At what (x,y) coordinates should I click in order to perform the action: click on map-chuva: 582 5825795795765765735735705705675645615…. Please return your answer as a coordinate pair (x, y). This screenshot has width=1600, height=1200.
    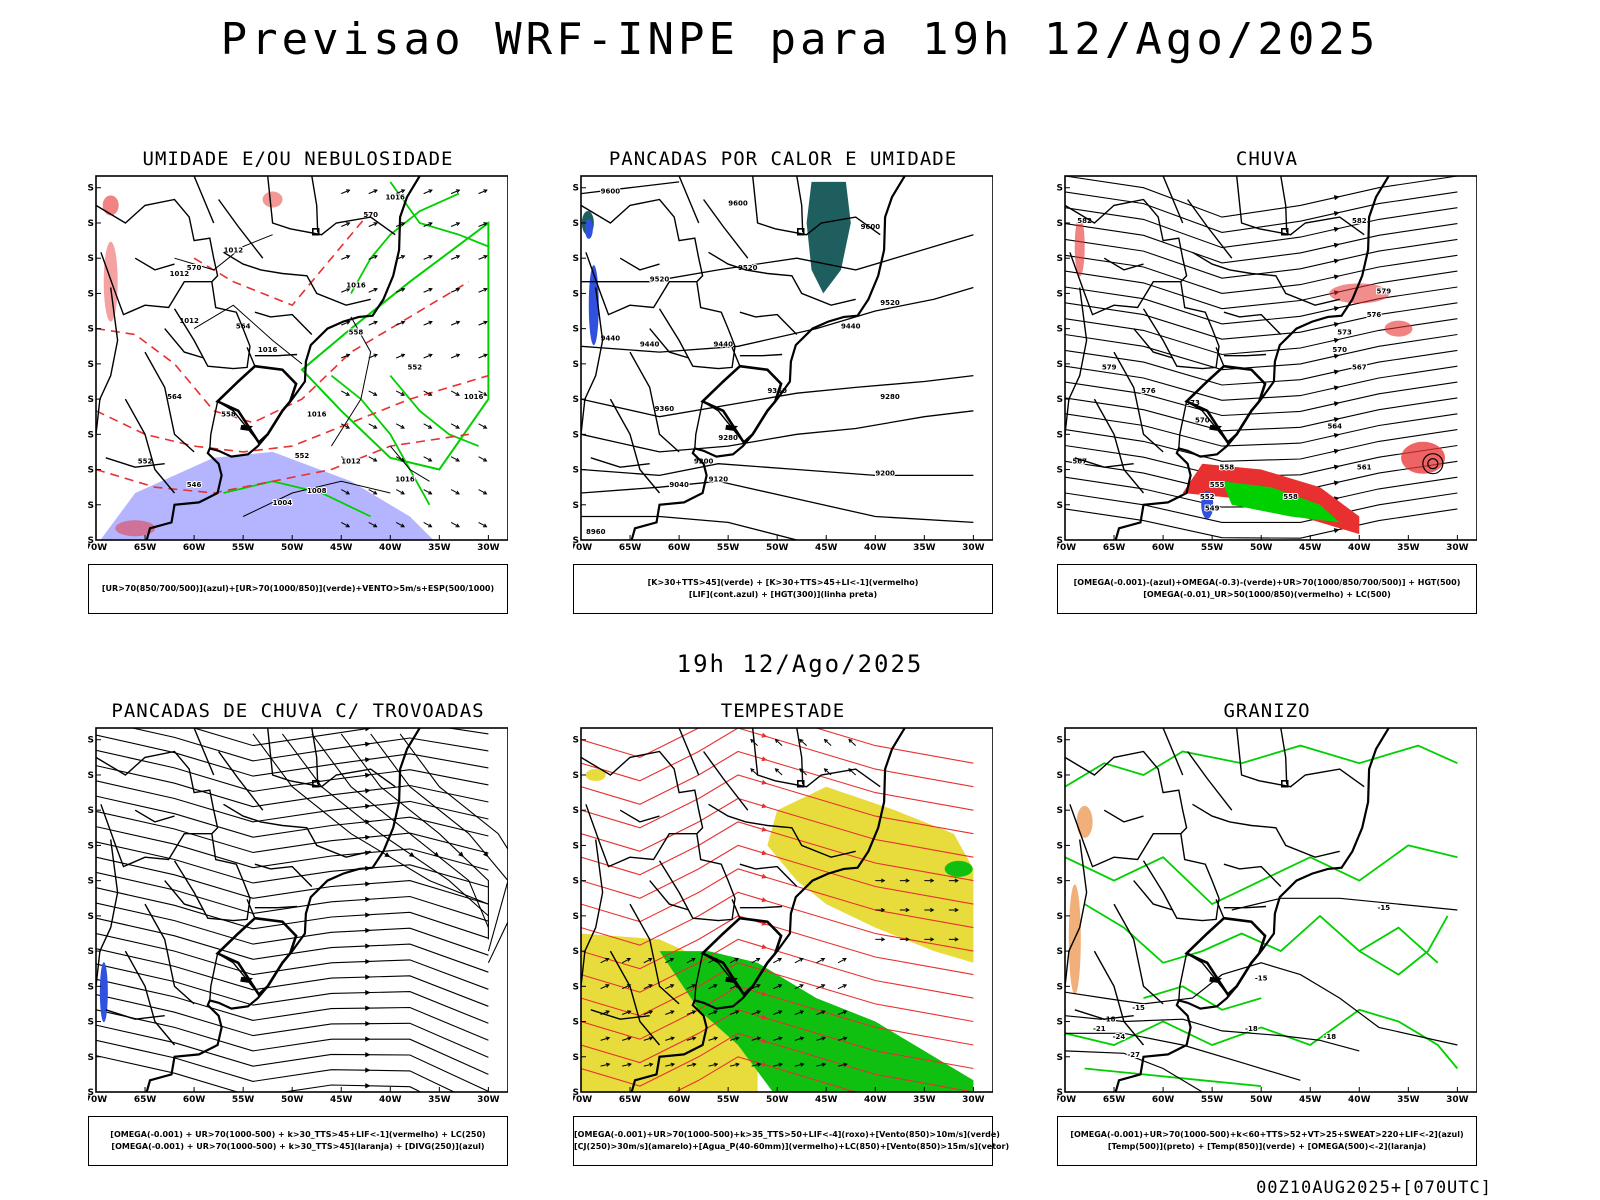
    Looking at the image, I should click on (1267, 364).